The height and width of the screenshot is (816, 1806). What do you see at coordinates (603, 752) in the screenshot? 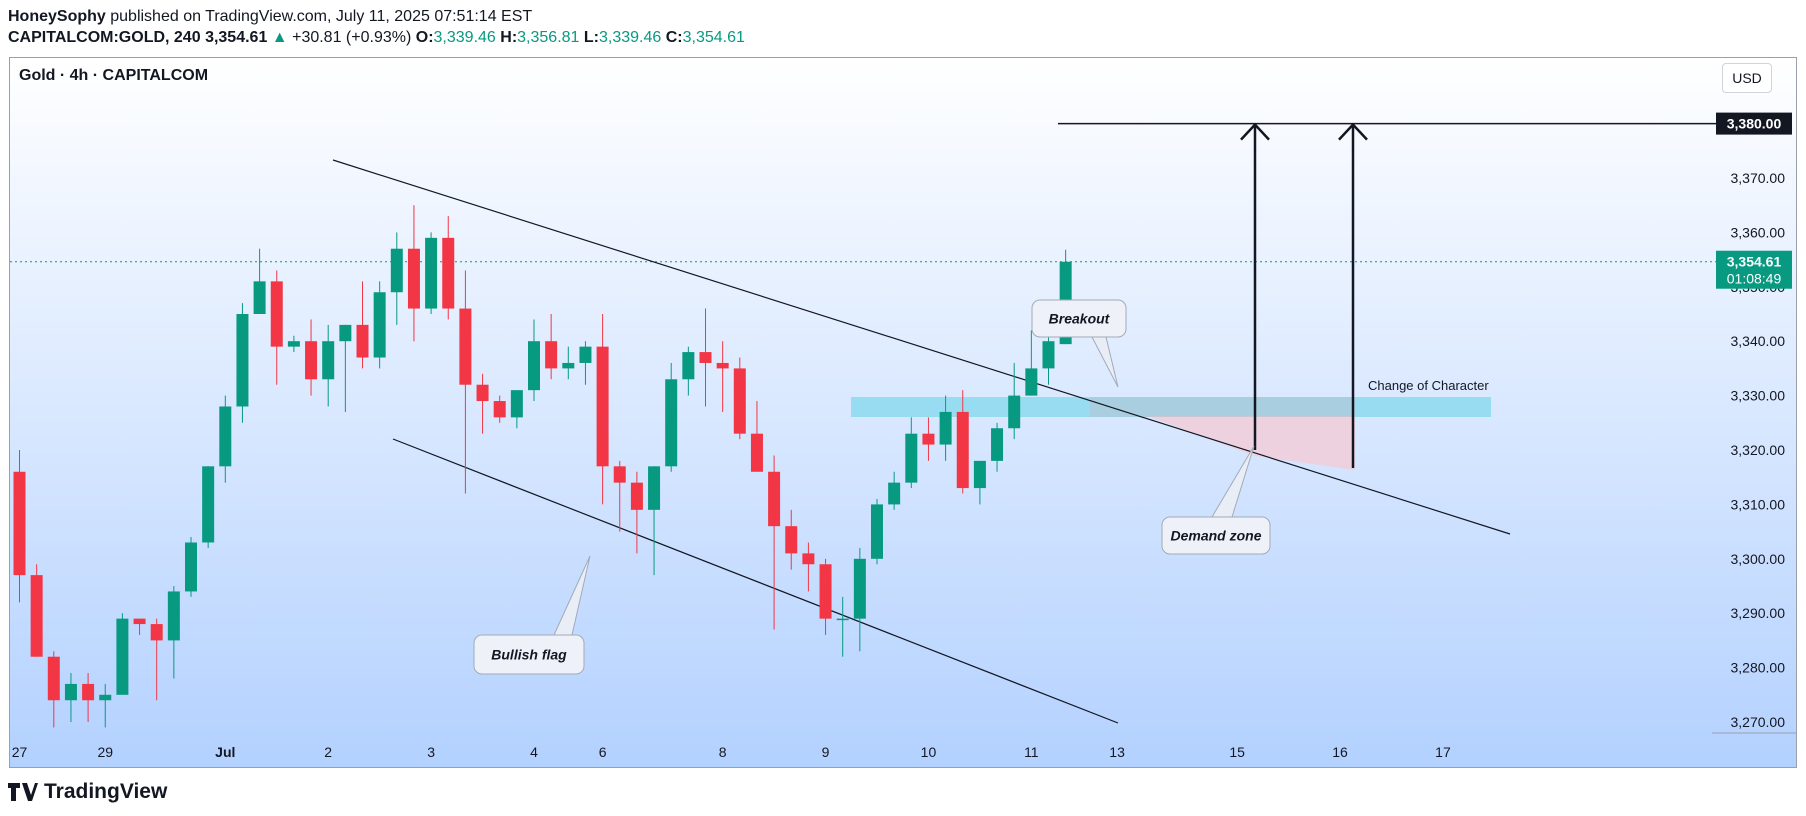
I see `x-tick-label: 6` at bounding box center [603, 752].